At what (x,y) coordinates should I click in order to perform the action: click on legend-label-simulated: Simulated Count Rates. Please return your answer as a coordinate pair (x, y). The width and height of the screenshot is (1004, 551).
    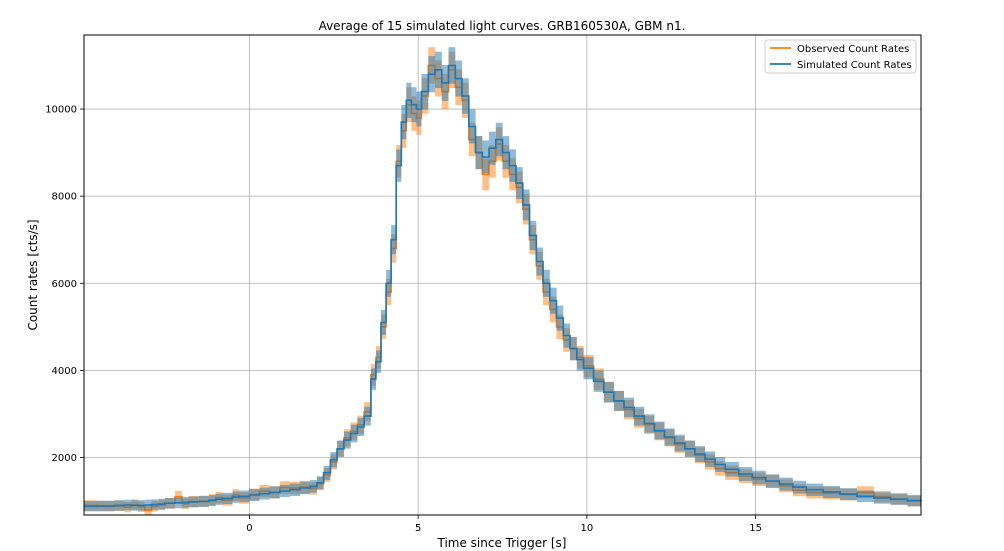
    Looking at the image, I should click on (854, 65).